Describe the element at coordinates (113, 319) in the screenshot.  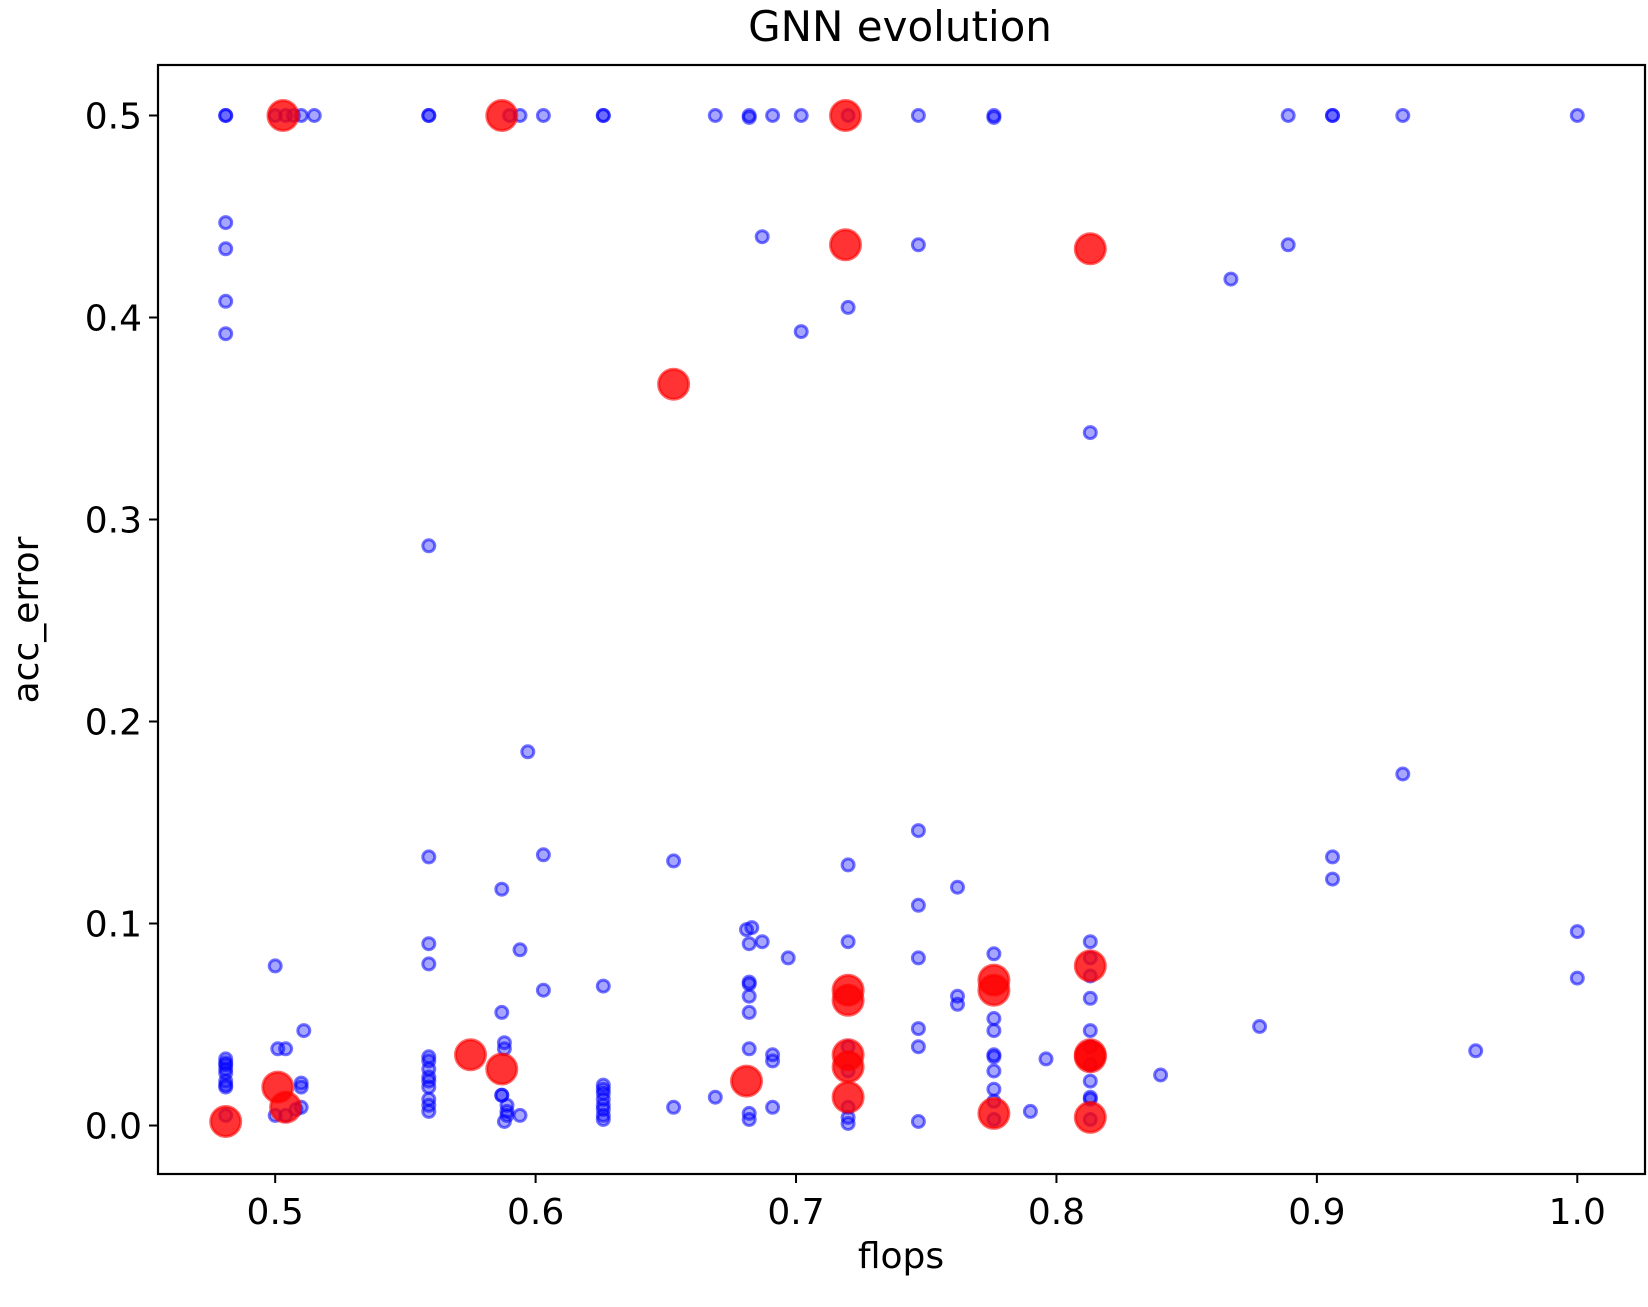
I see `y-tick-label: 0.4` at that location.